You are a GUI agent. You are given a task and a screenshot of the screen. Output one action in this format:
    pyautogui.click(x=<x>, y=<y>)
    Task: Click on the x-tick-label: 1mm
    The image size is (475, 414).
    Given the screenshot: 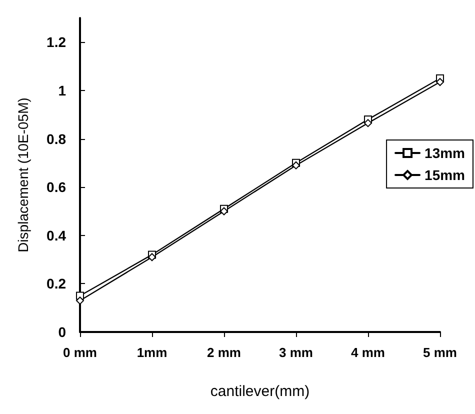 What is the action you would take?
    pyautogui.click(x=152, y=352)
    